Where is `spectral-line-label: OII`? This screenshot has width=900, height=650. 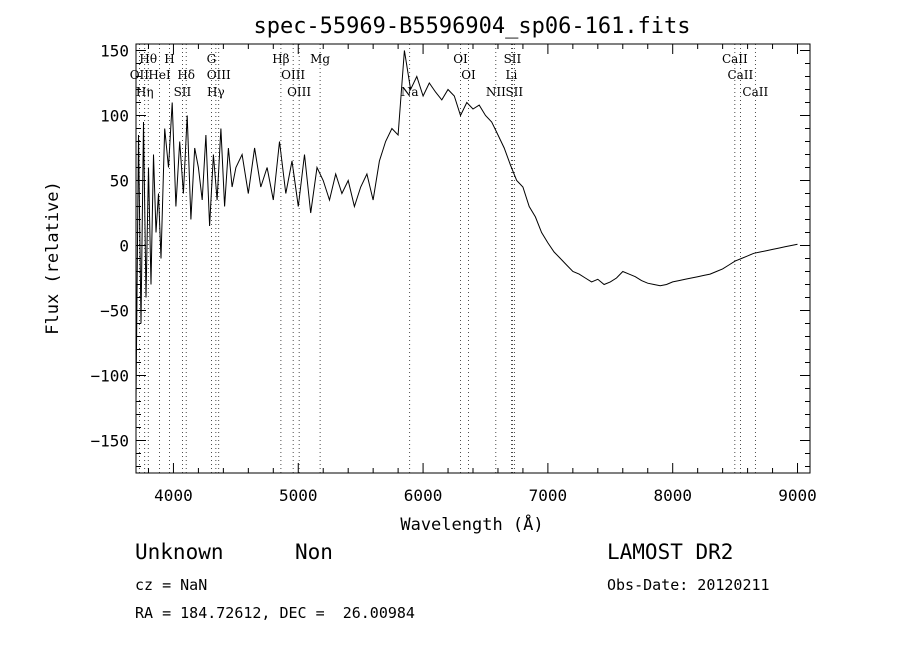 spectral-line-label: OII is located at coordinates (140, 75).